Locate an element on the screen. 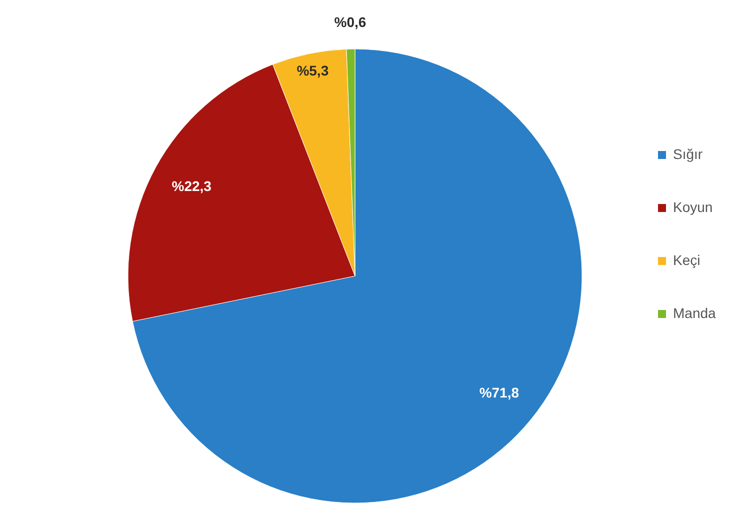 The height and width of the screenshot is (514, 750). data-label: %22,3 is located at coordinates (192, 186).